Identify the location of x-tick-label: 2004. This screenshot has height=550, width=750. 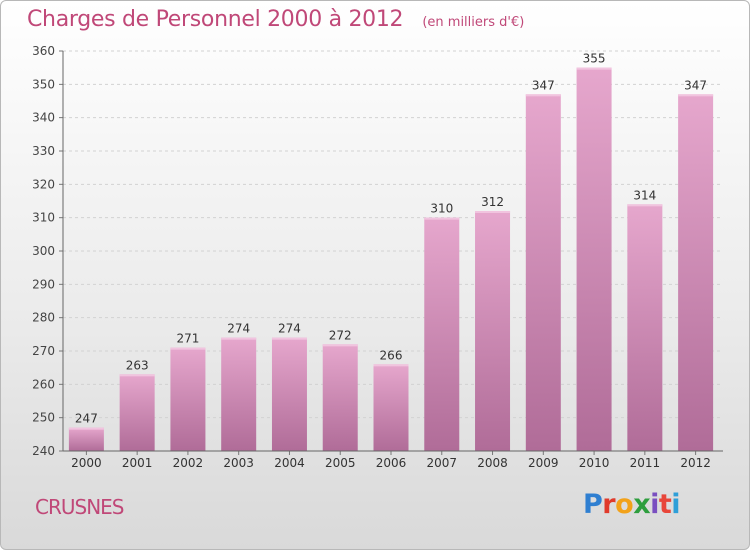
(289, 463).